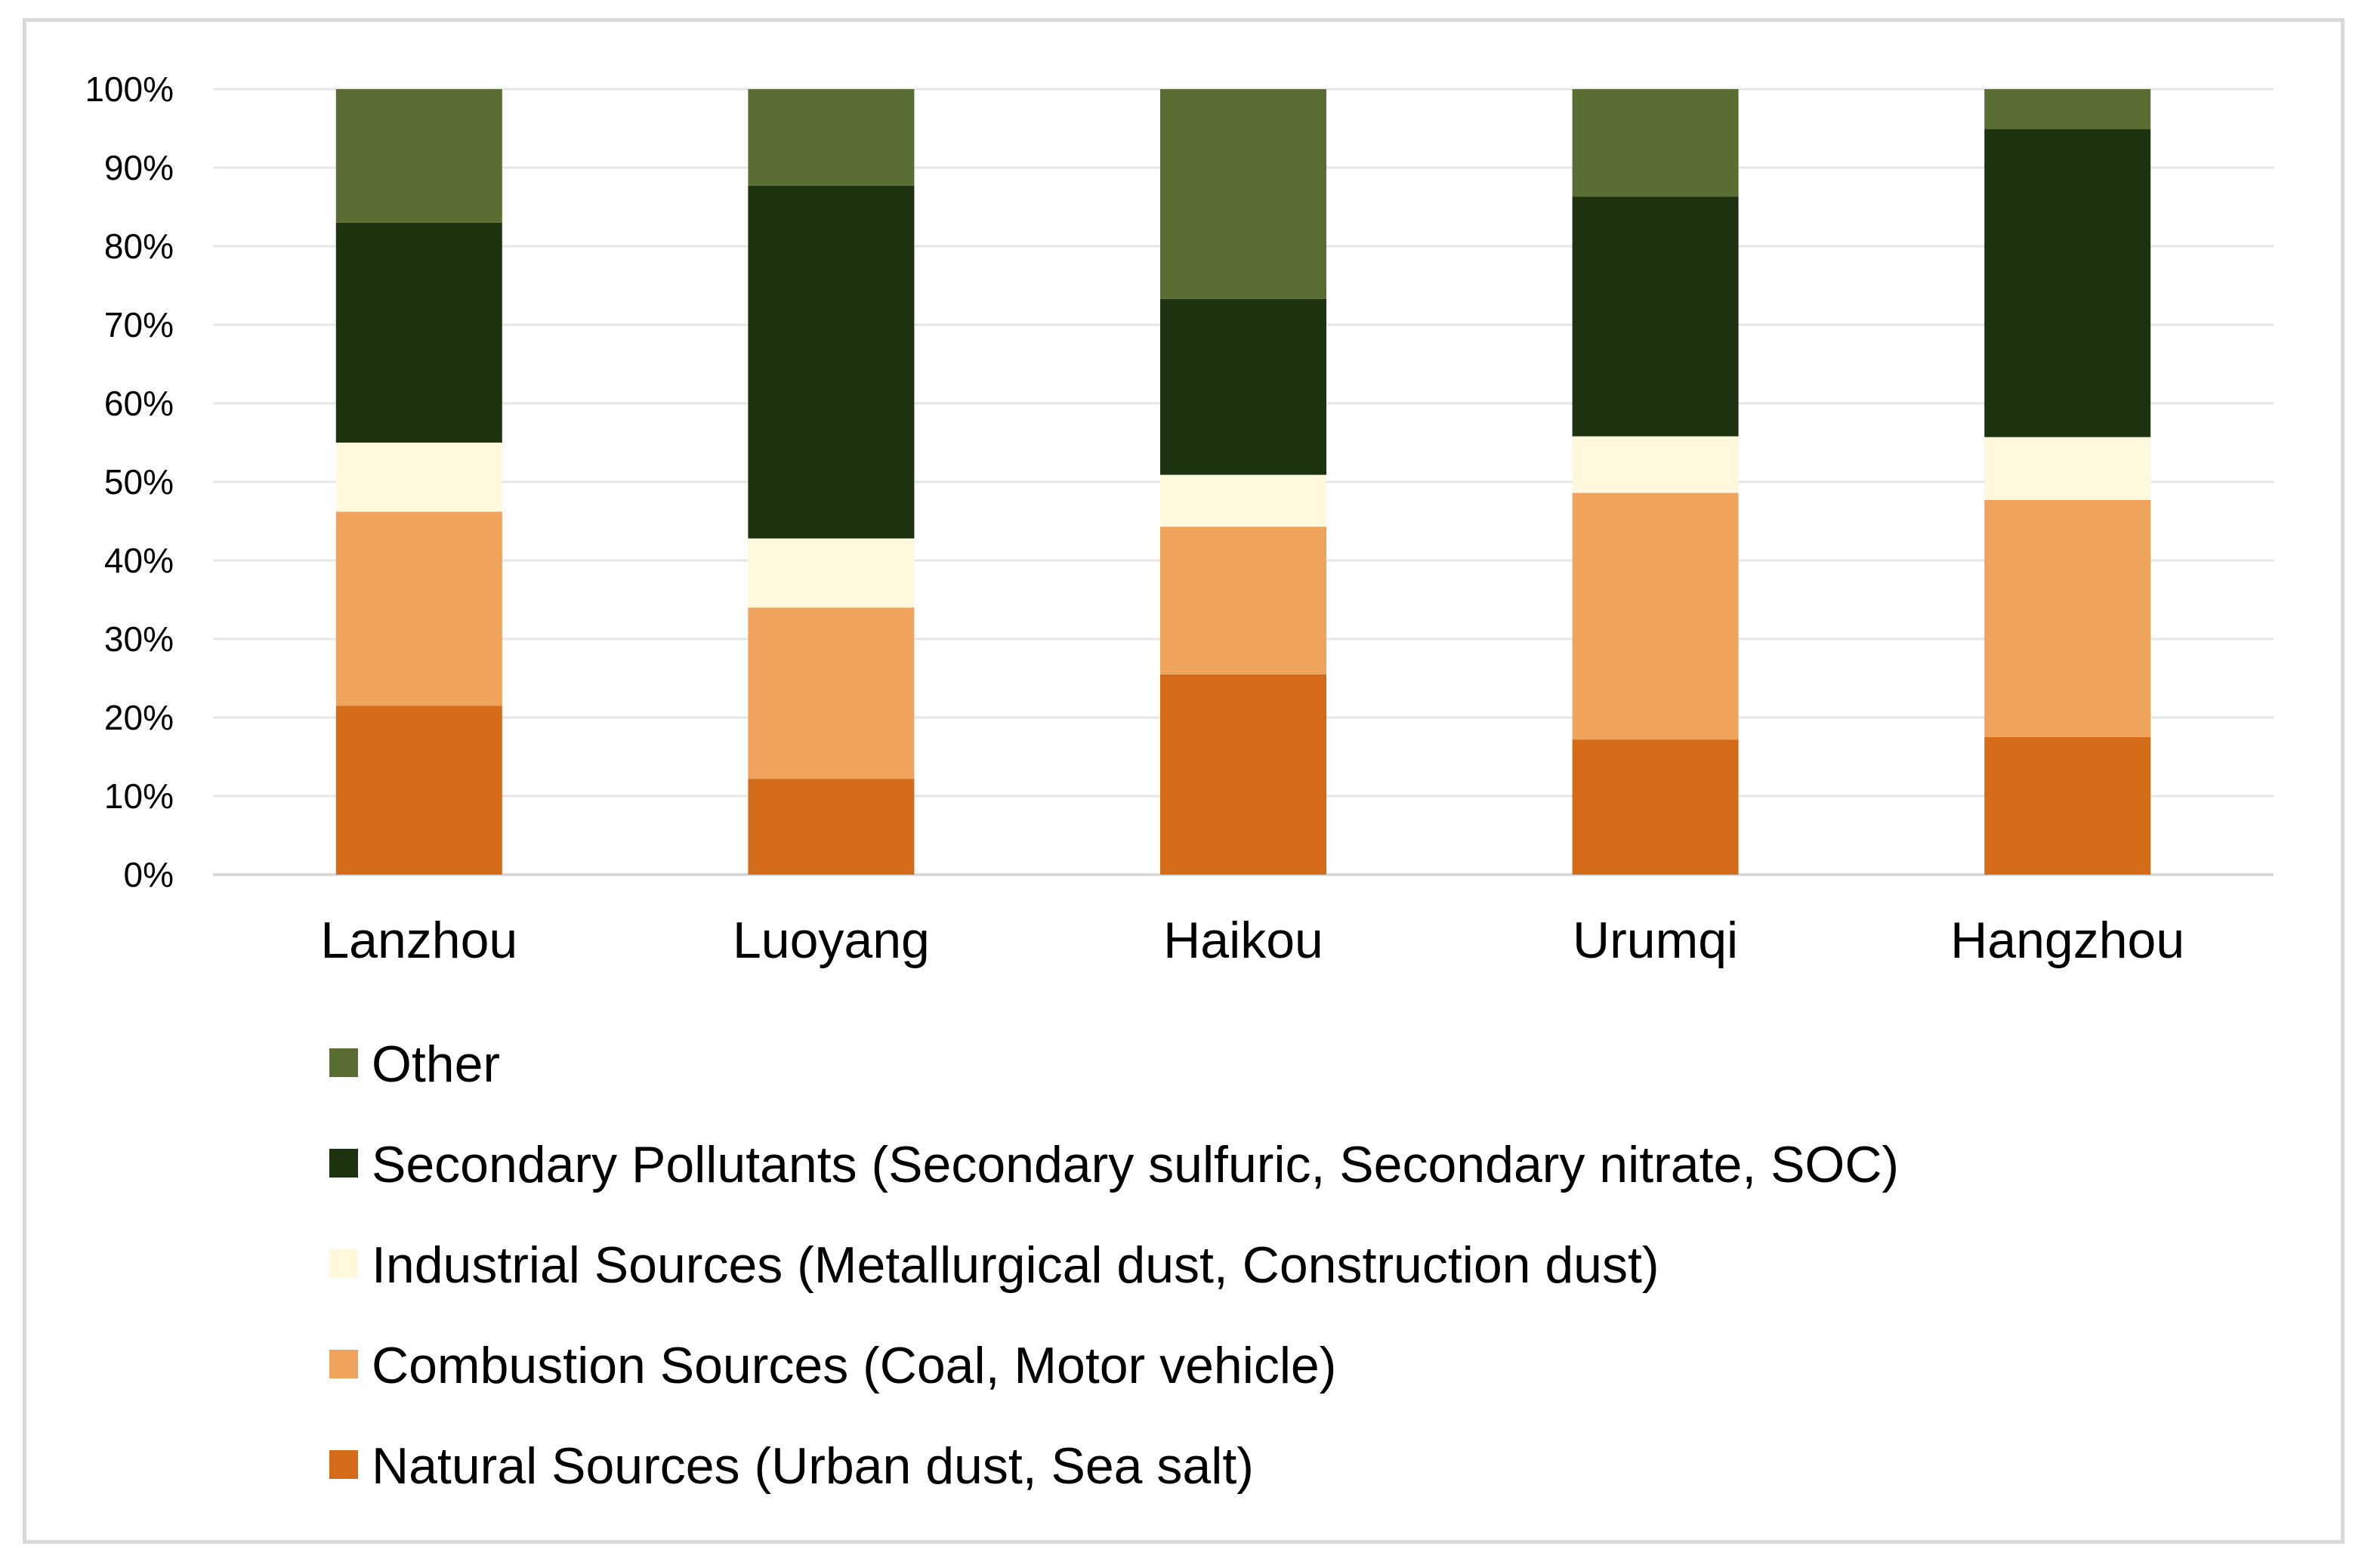  What do you see at coordinates (2067, 940) in the screenshot?
I see `x-tick-label: Hangzhou` at bounding box center [2067, 940].